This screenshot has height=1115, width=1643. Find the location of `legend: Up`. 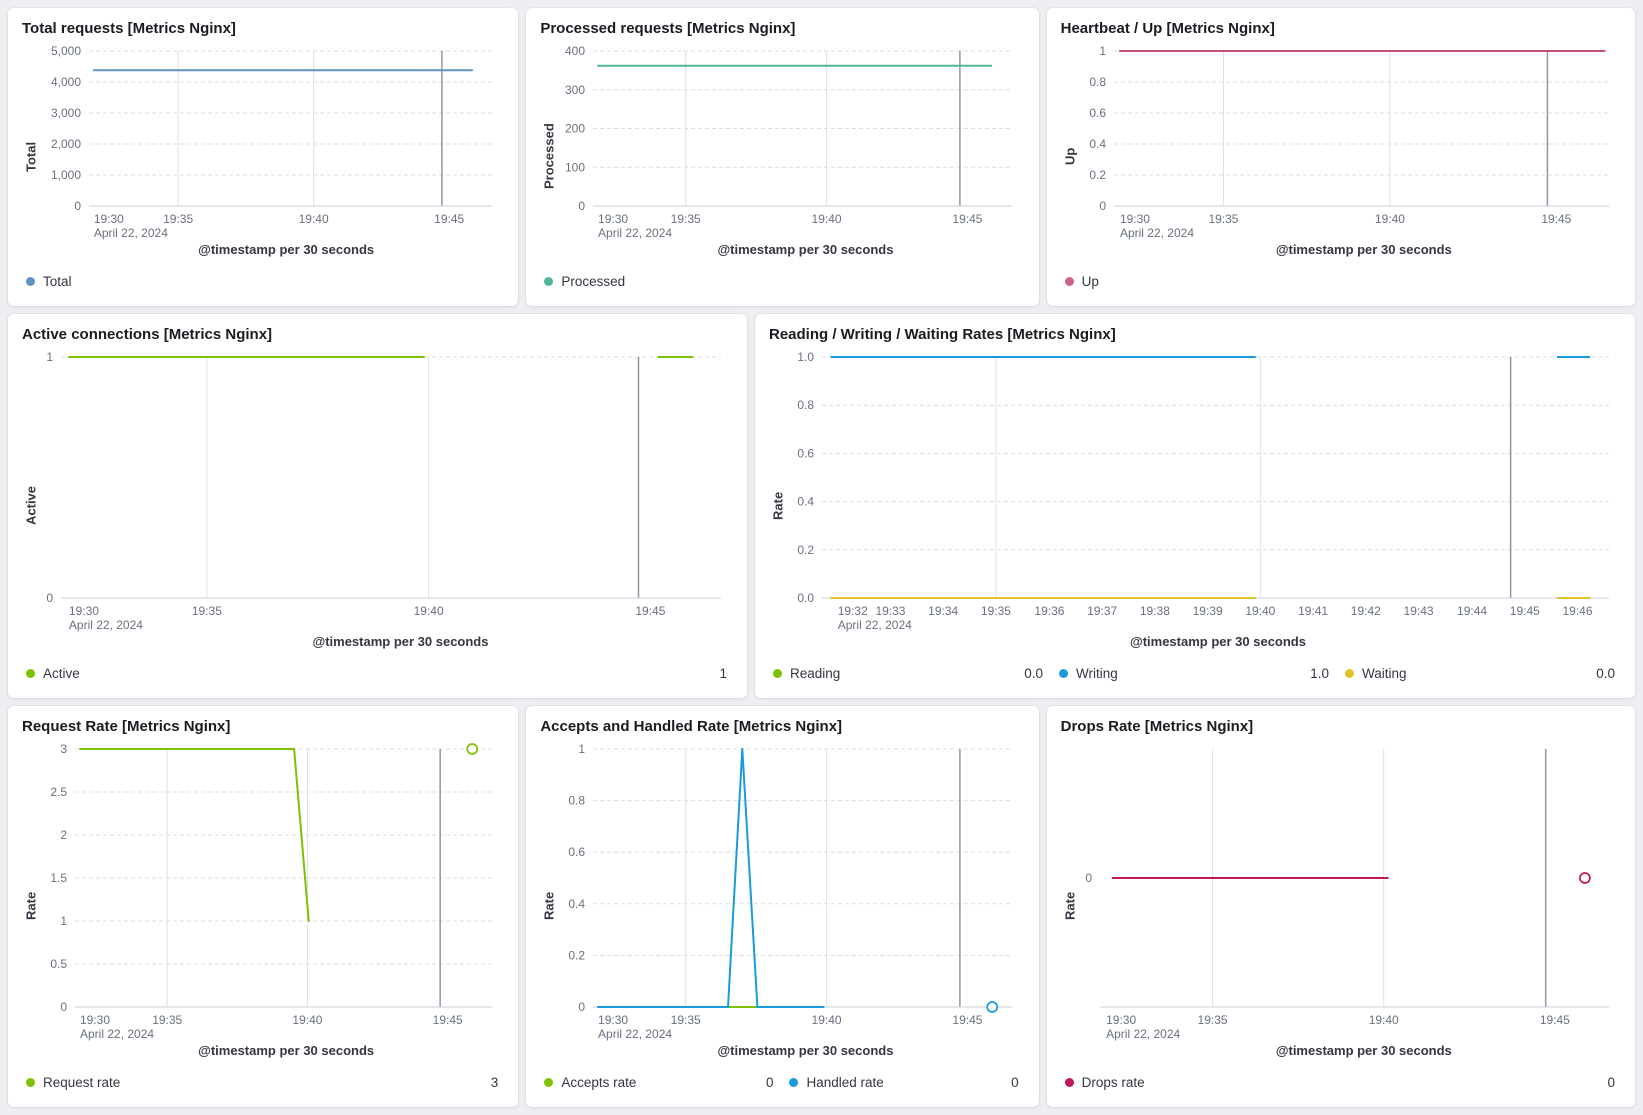

legend: Up is located at coordinates (1341, 281).